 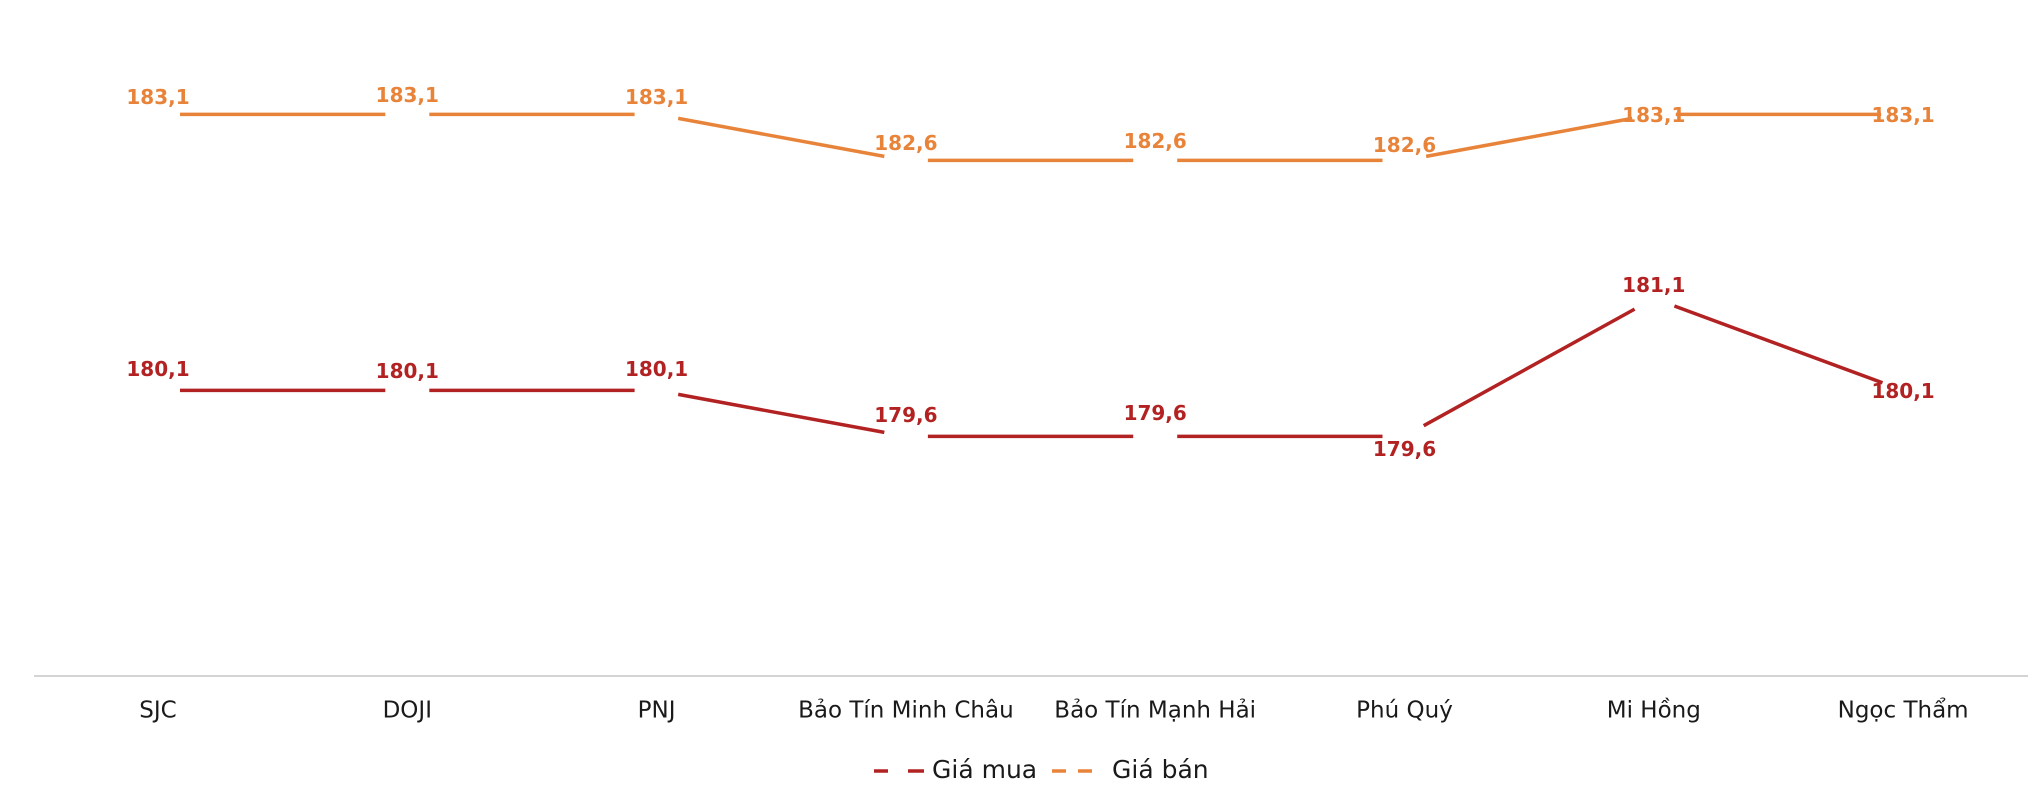 I want to click on legend-label: Giá mua, so click(x=984, y=769).